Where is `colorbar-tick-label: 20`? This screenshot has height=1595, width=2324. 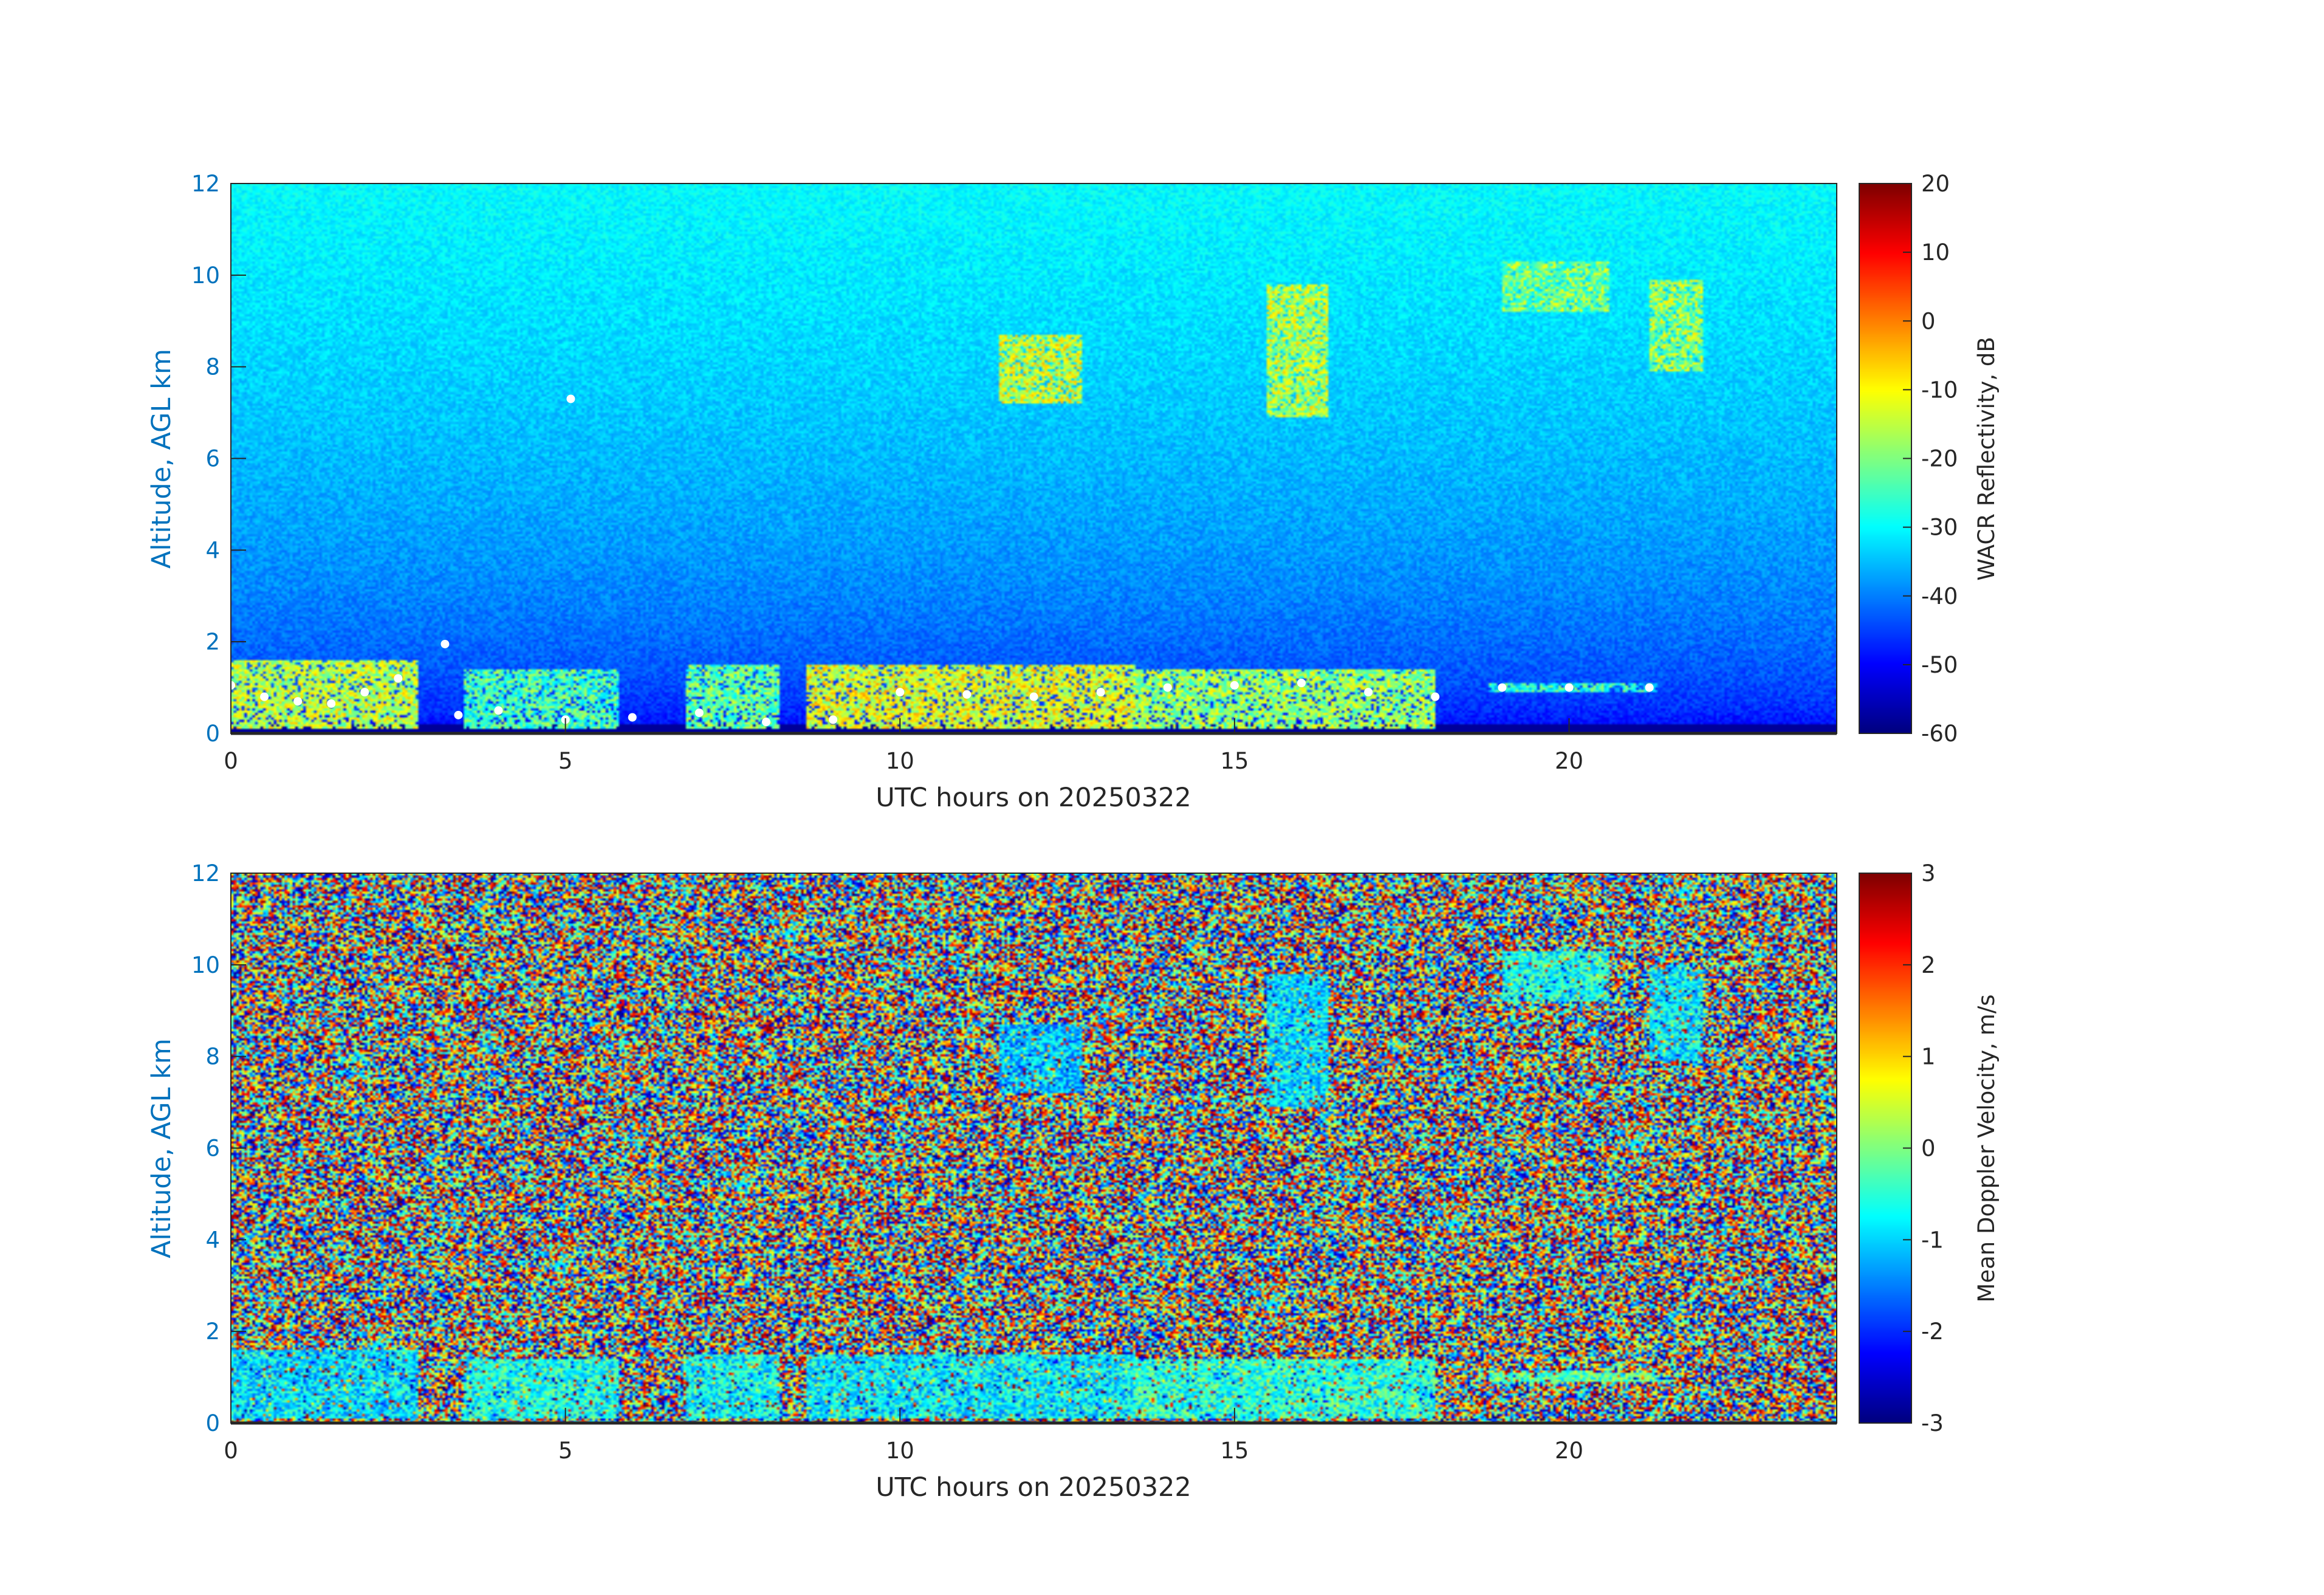
colorbar-tick-label: 20 is located at coordinates (1936, 184).